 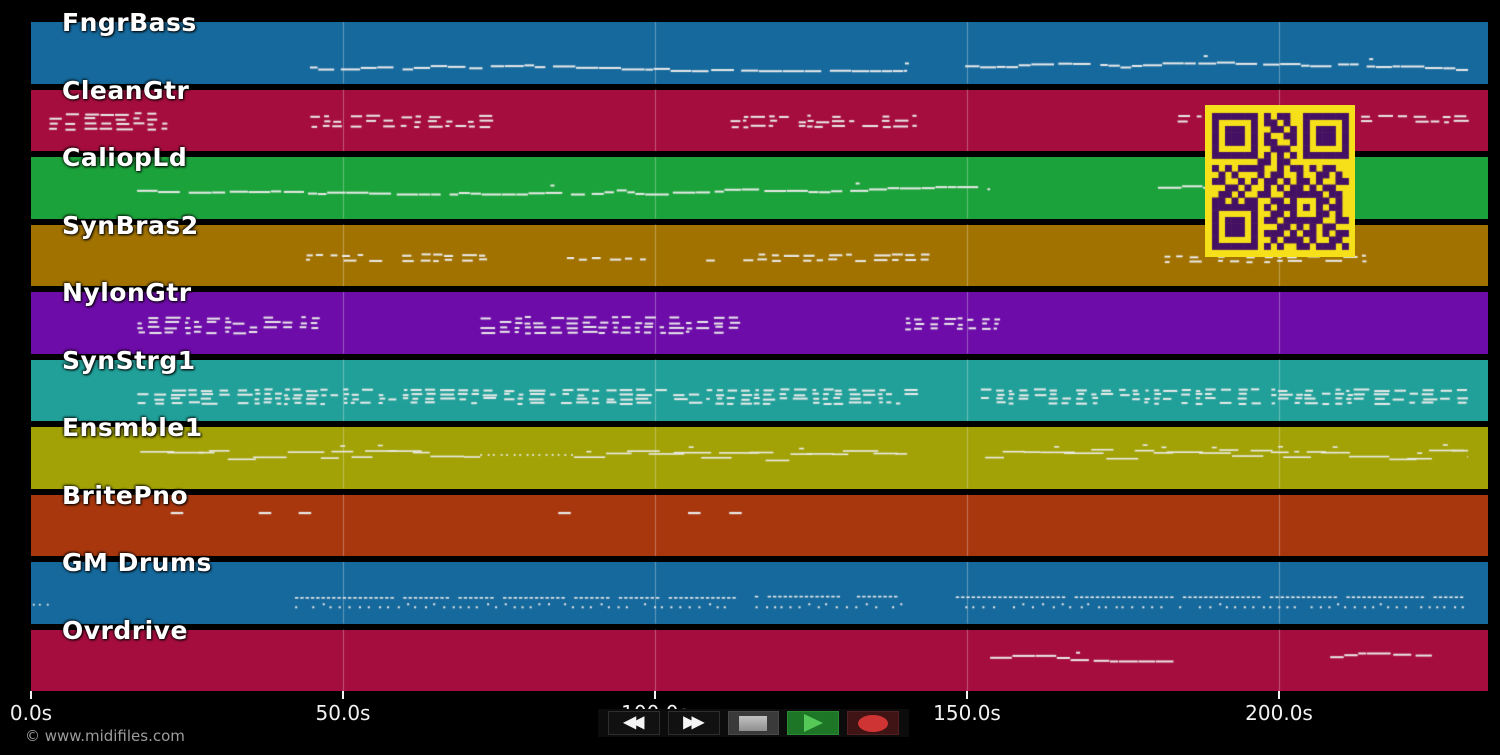 I want to click on track-band-nylongtr, so click(x=759, y=323).